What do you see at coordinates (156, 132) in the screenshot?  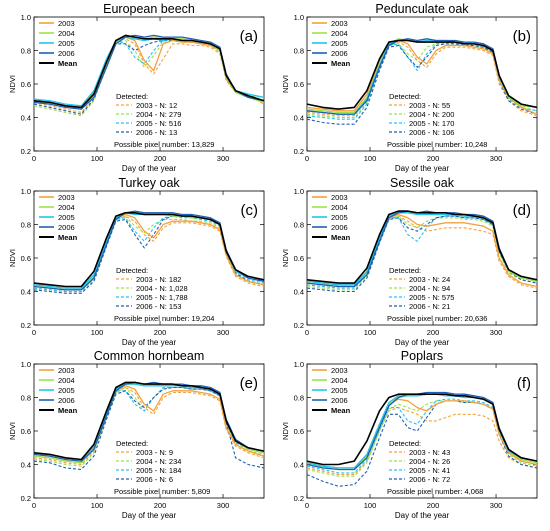 I see `detected-label: 2006 - N: 13` at bounding box center [156, 132].